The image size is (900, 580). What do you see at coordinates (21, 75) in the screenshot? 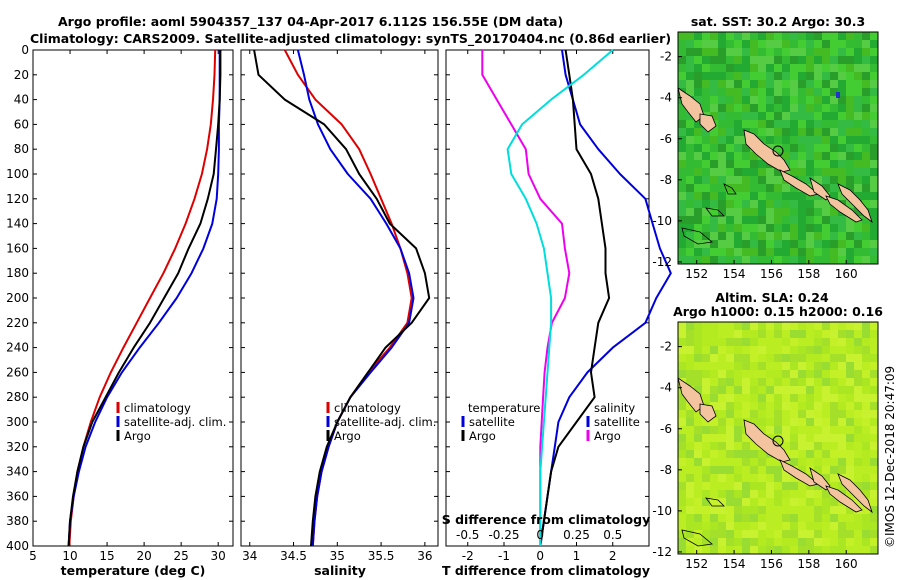
I see `y-tick-label: 20` at bounding box center [21, 75].